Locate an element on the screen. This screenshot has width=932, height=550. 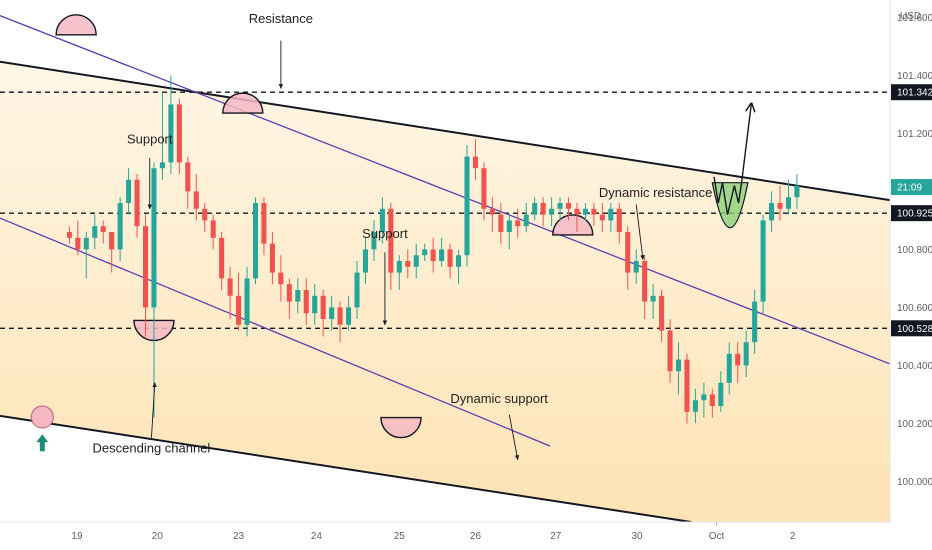
time-tick-label: 23 is located at coordinates (239, 536).